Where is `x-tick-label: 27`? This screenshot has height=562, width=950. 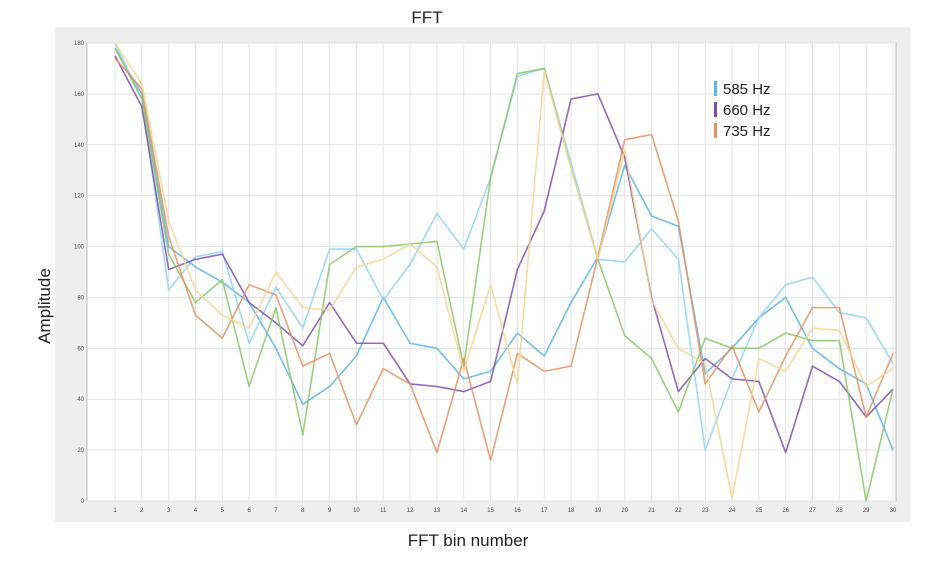
x-tick-label: 27 is located at coordinates (812, 511).